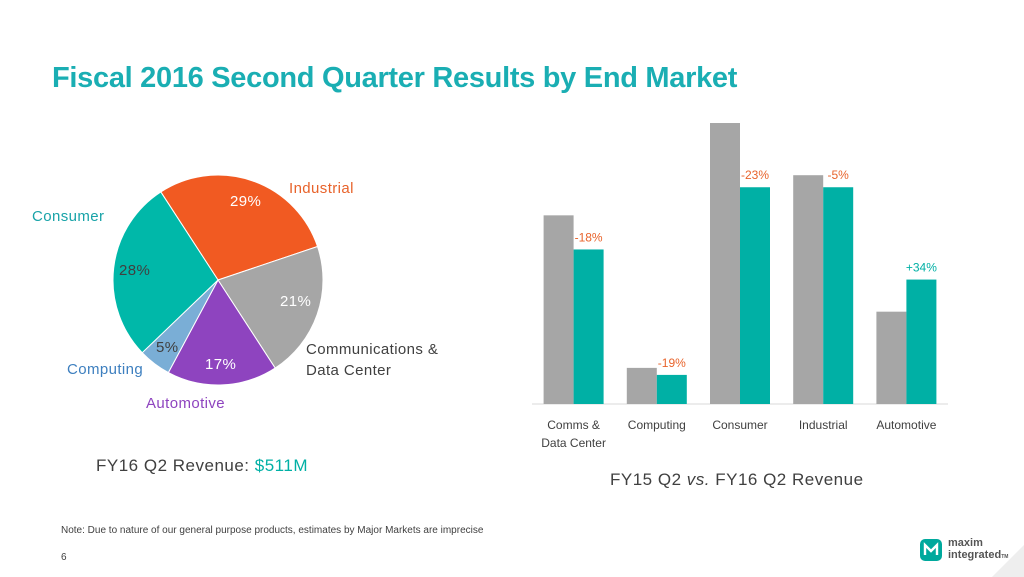  Describe the element at coordinates (221, 332) in the screenshot. I see `pie-slice-automotive` at that location.